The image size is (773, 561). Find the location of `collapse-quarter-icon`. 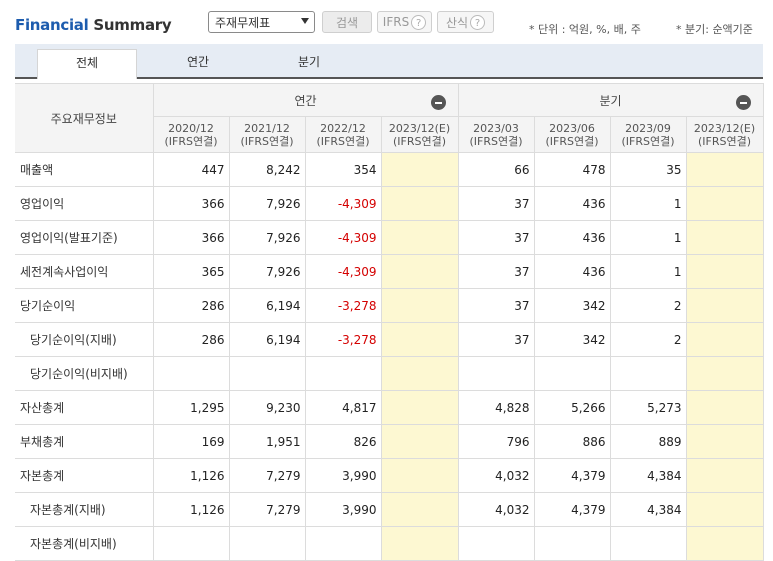

collapse-quarter-icon is located at coordinates (743, 102).